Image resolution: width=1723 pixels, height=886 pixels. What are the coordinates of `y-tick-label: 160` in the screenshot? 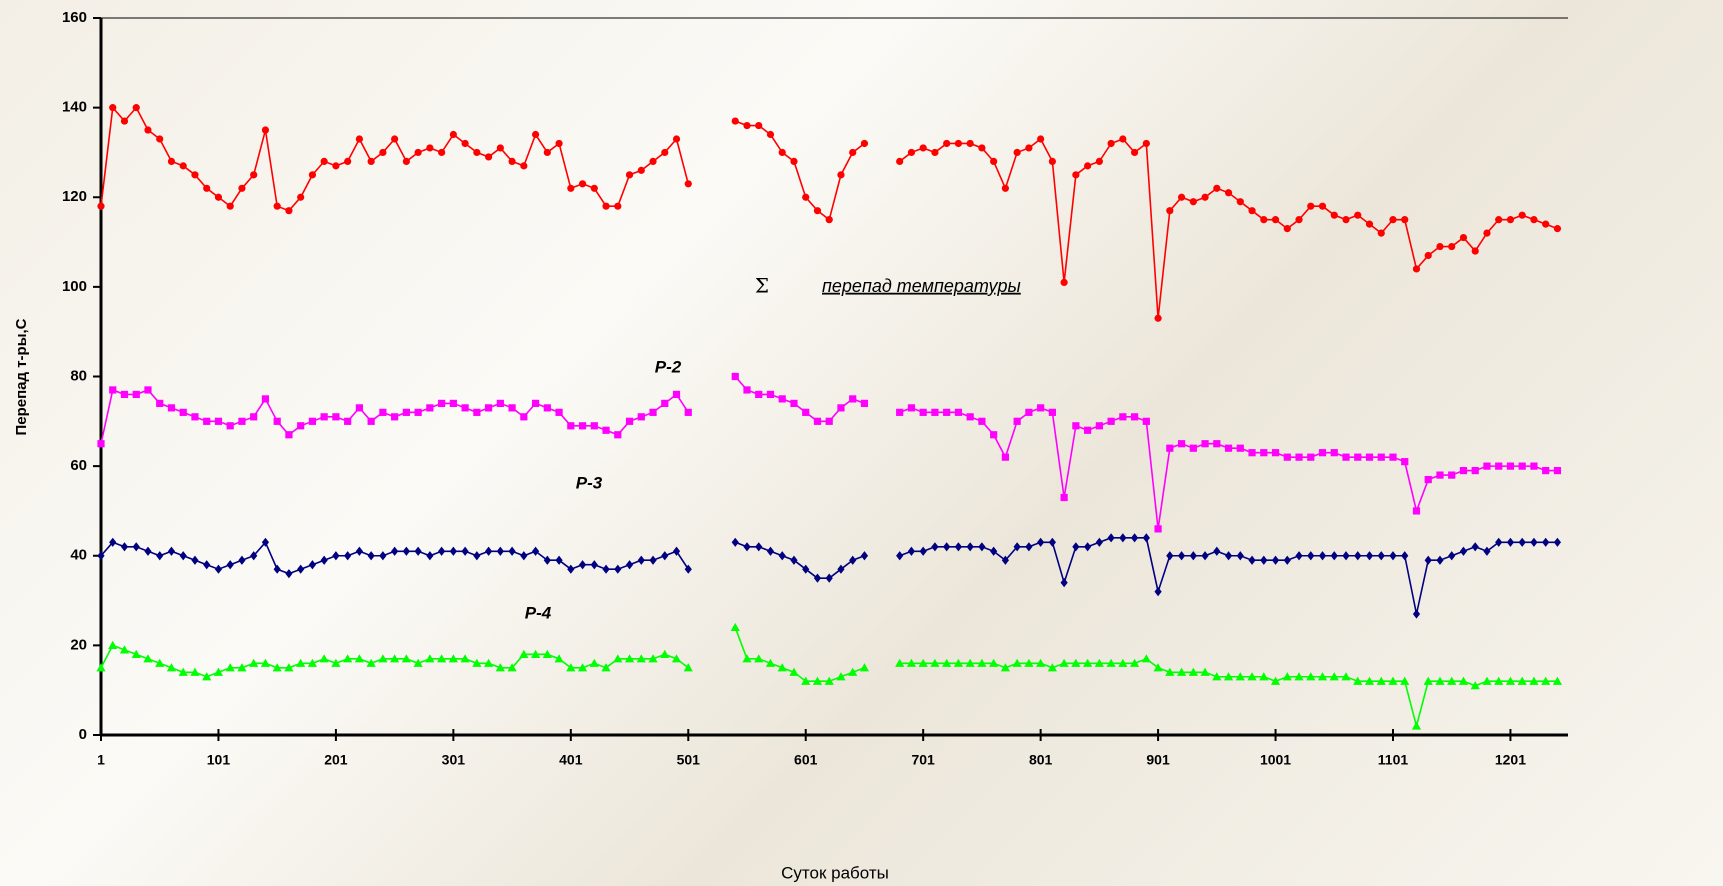 It's located at (74, 17).